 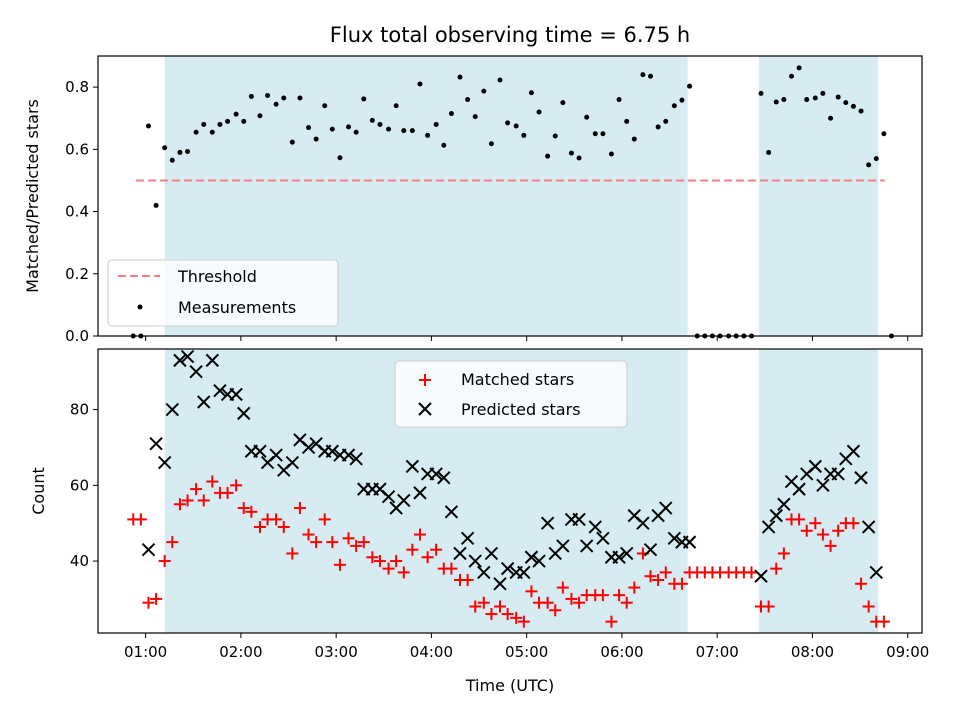 What do you see at coordinates (621, 652) in the screenshot?
I see `x-tick-label: 06:00` at bounding box center [621, 652].